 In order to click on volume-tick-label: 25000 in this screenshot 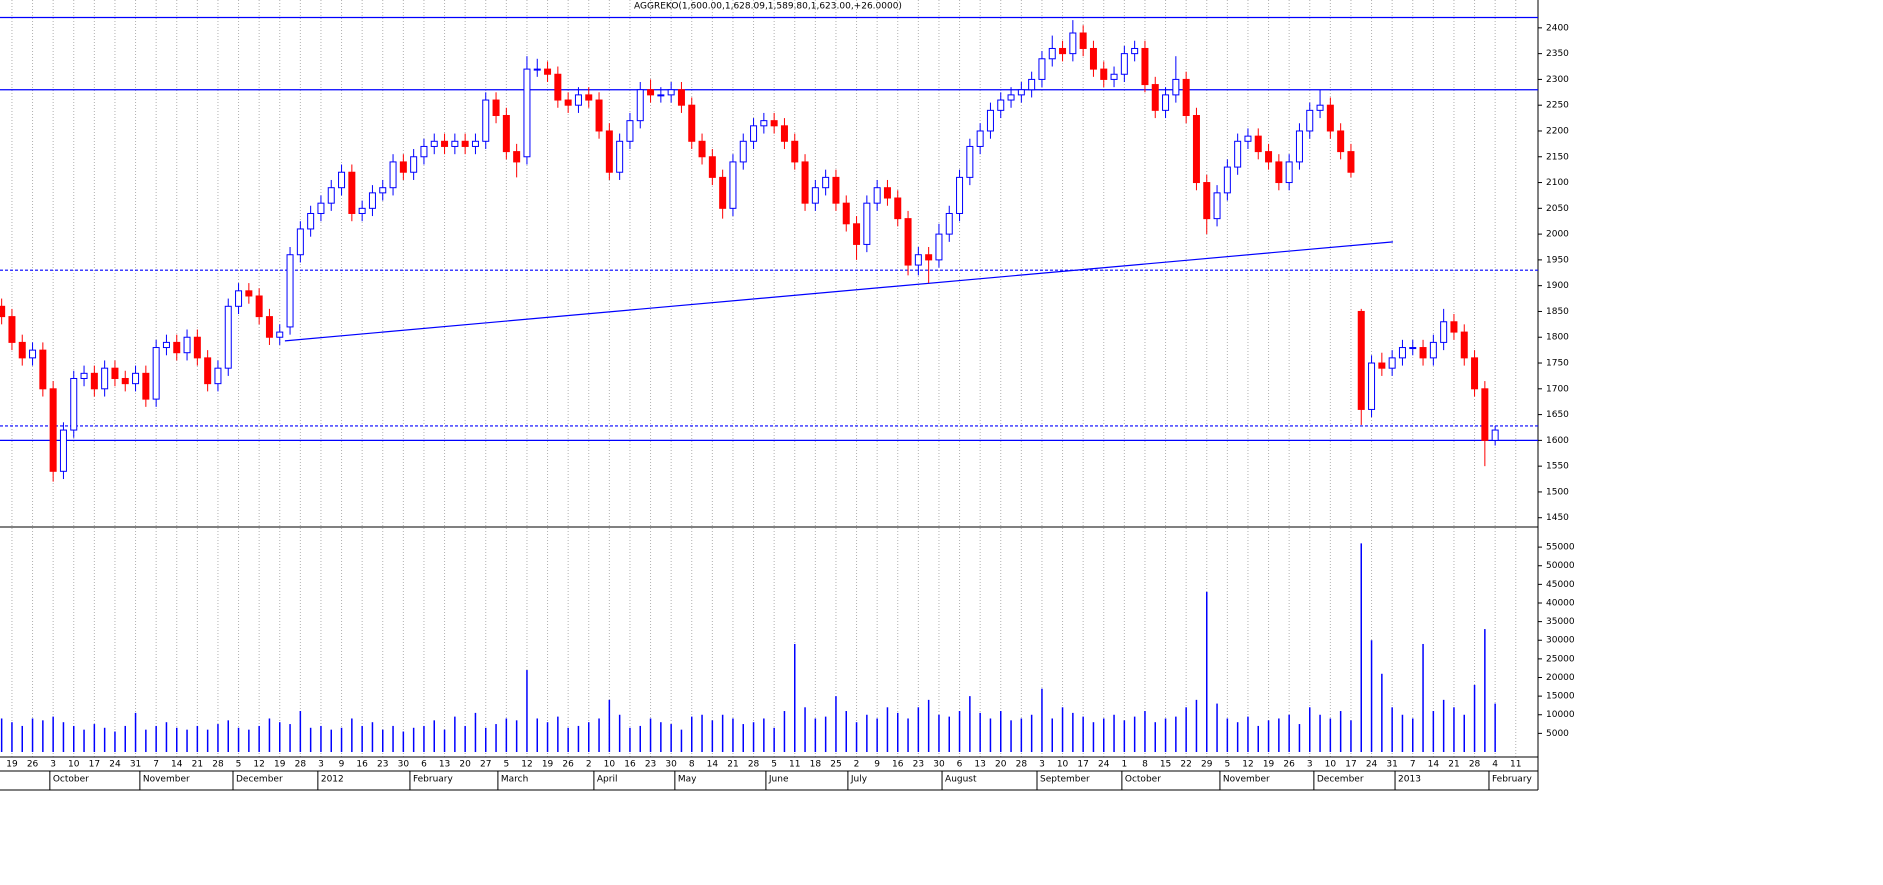, I will do `click(1560, 659)`.